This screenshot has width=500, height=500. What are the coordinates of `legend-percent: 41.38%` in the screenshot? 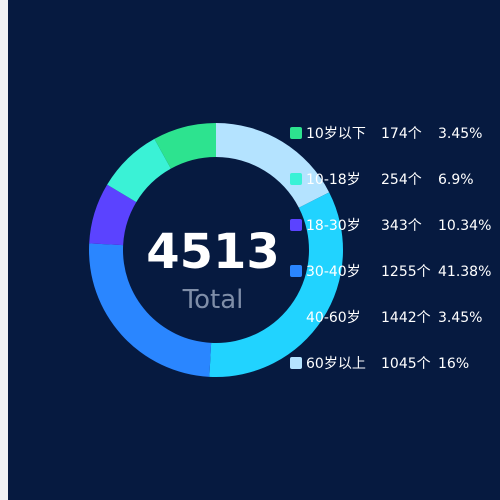 It's located at (464, 272).